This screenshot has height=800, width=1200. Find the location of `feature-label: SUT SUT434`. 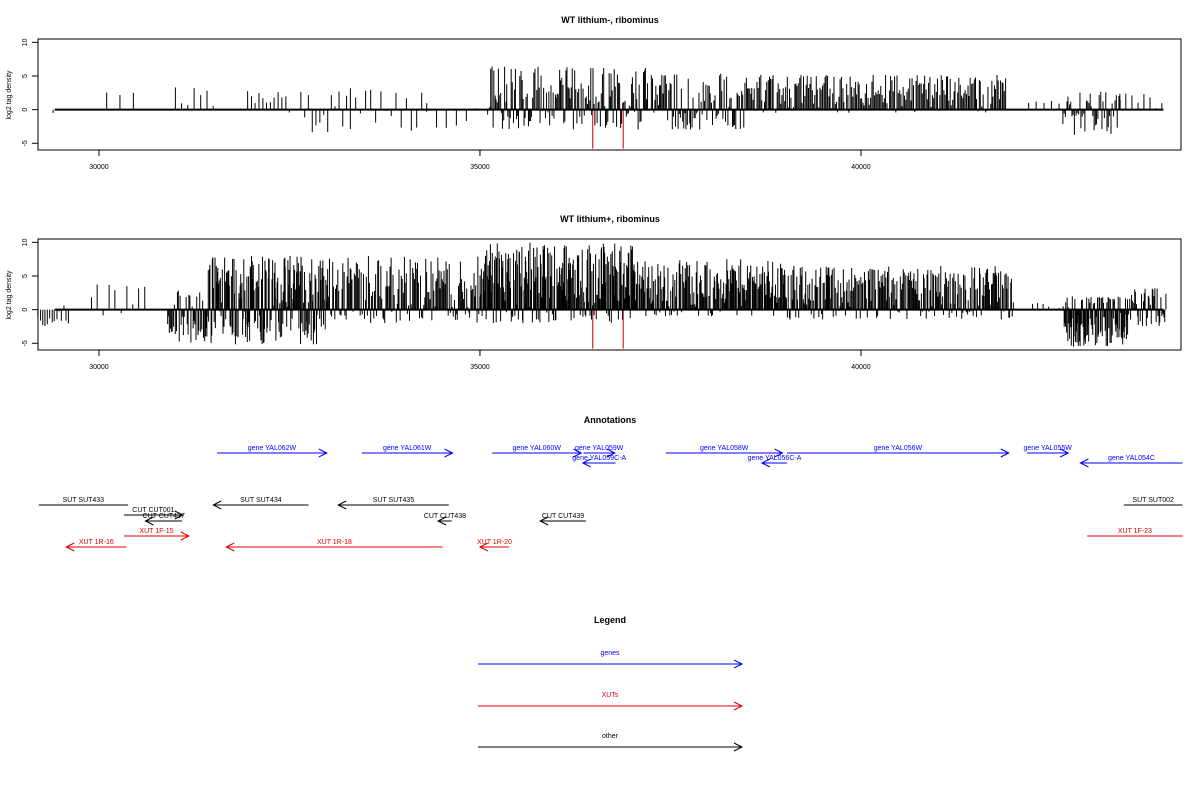

feature-label: SUT SUT434 is located at coordinates (261, 500).